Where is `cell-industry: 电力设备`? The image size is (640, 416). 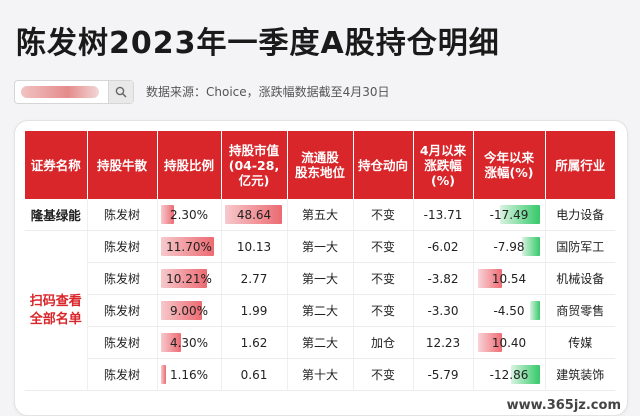 cell-industry: 电力设备 is located at coordinates (580, 215).